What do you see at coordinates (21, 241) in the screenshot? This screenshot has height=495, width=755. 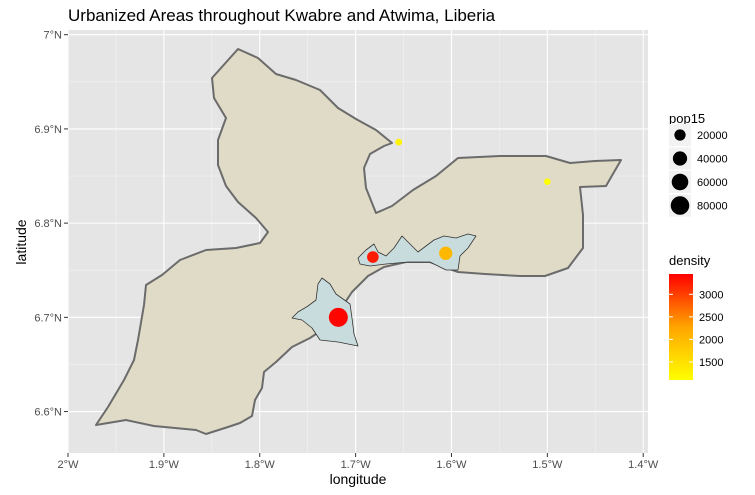 I see `y-axis-title: latitude` at bounding box center [21, 241].